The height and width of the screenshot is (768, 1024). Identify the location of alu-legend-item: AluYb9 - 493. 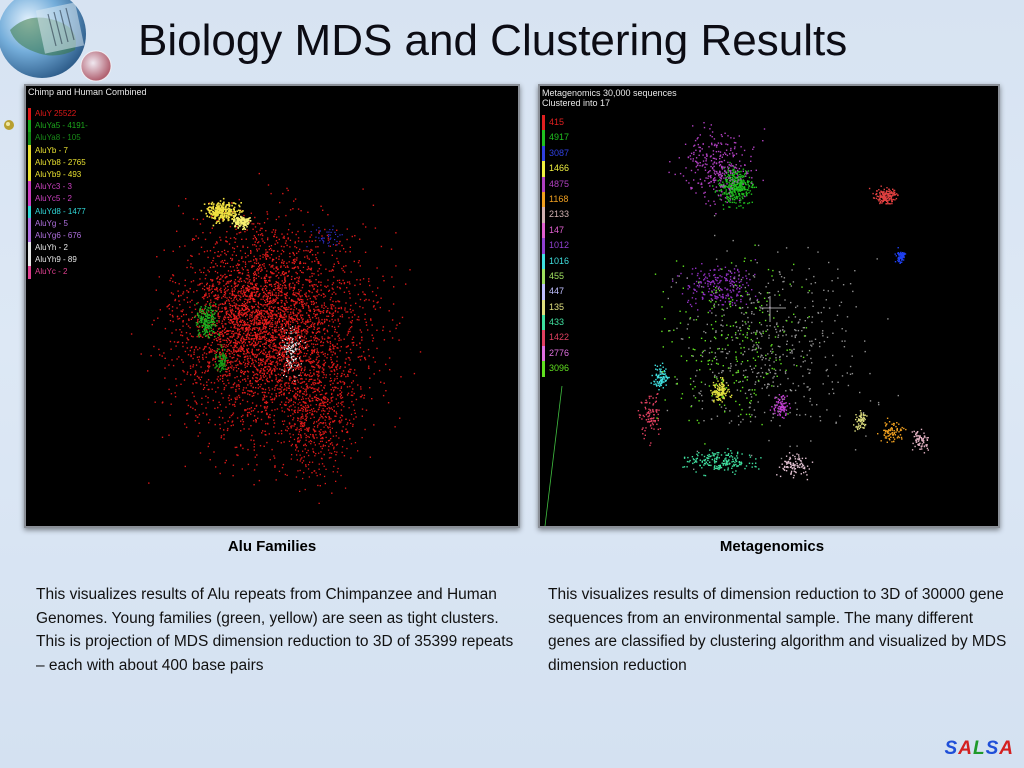
(58, 175).